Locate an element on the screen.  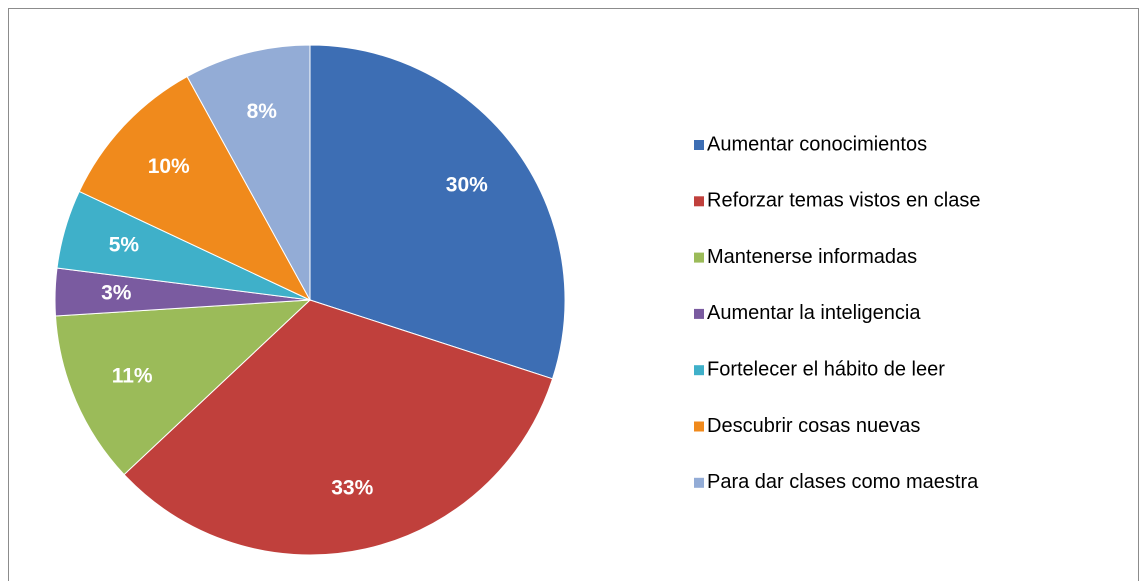
slice-label: 10% is located at coordinates (169, 166).